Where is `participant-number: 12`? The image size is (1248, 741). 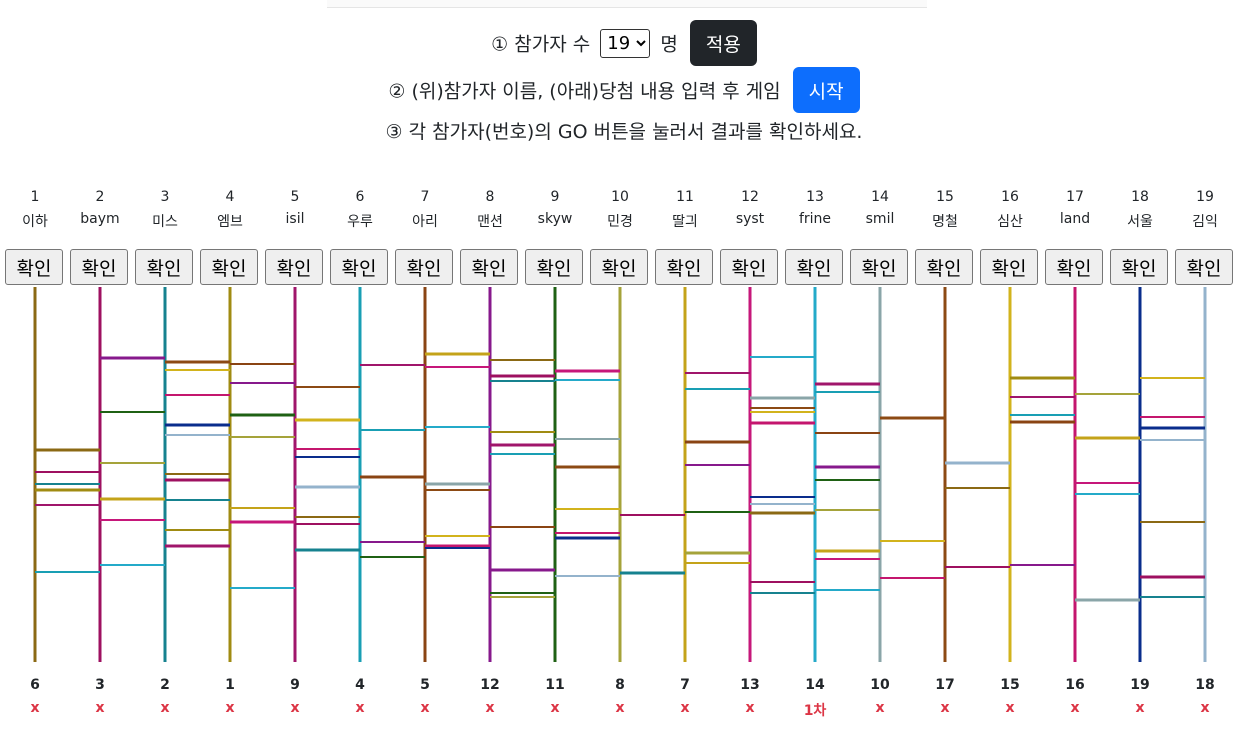
participant-number: 12 is located at coordinates (750, 197).